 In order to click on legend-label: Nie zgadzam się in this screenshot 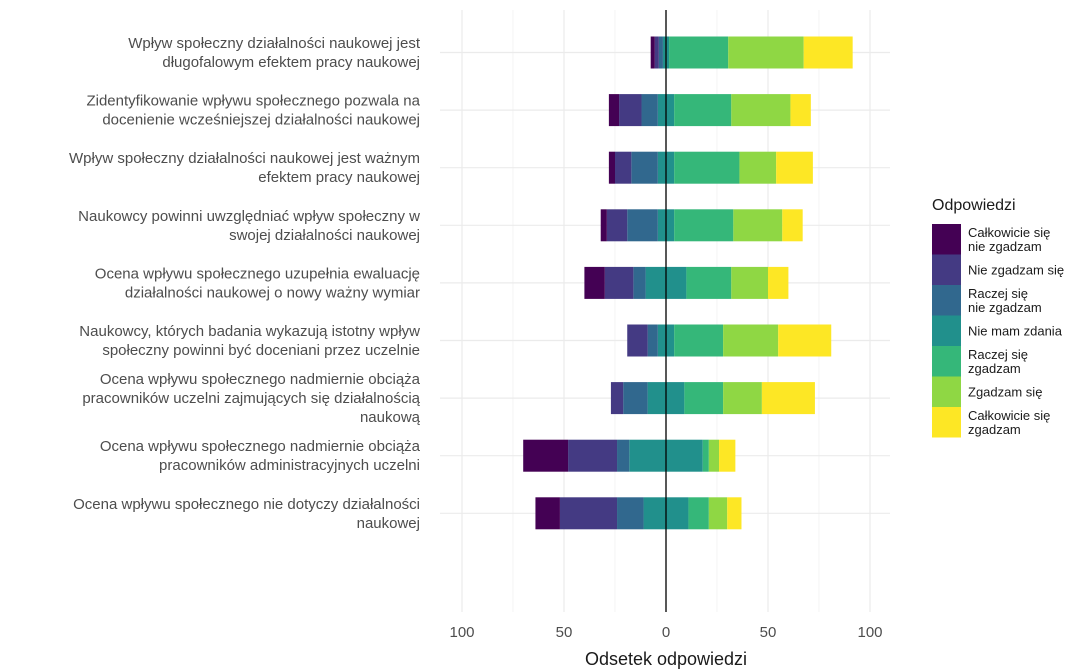, I will do `click(1016, 269)`.